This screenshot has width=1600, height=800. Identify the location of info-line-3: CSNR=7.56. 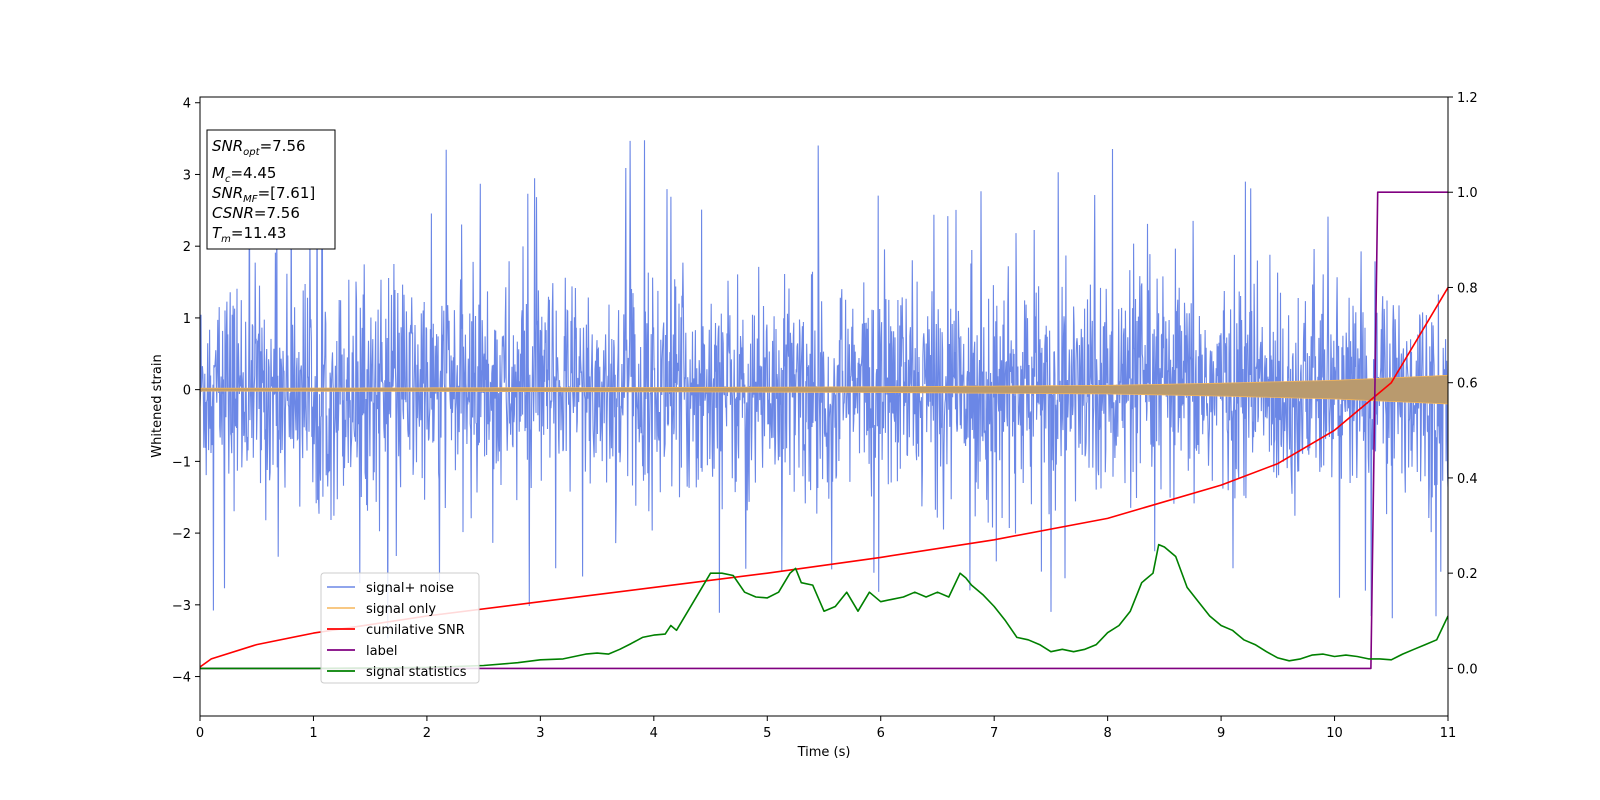
(256, 213).